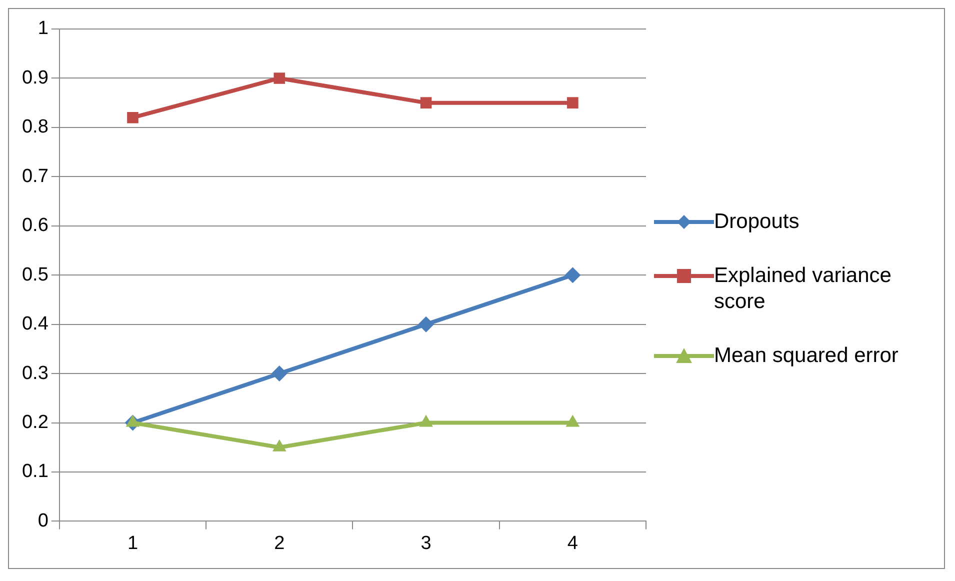 The image size is (955, 581). Describe the element at coordinates (426, 543) in the screenshot. I see `x-tick-label: 3` at that location.